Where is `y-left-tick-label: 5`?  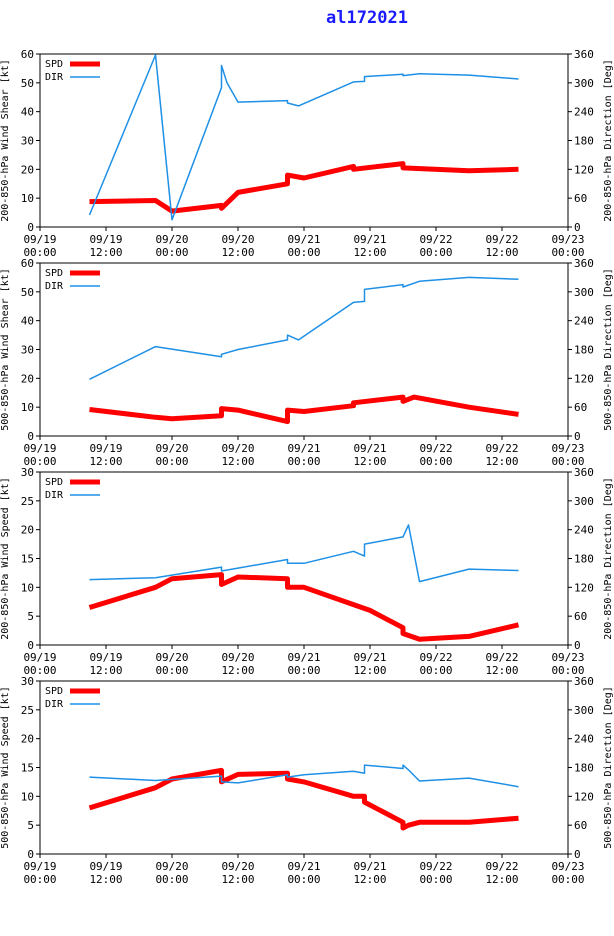 y-left-tick-label: 5 is located at coordinates (30, 825).